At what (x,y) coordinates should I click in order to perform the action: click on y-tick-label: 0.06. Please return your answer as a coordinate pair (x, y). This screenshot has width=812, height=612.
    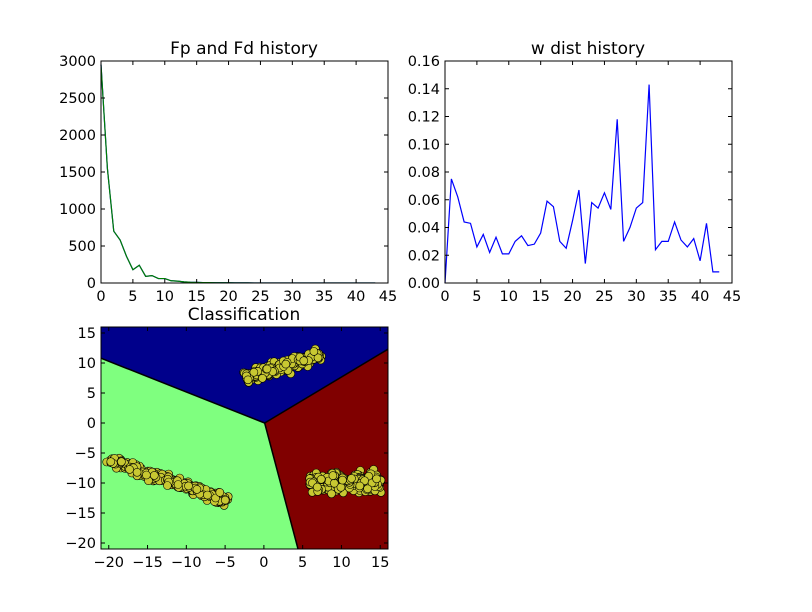
    Looking at the image, I should click on (424, 201).